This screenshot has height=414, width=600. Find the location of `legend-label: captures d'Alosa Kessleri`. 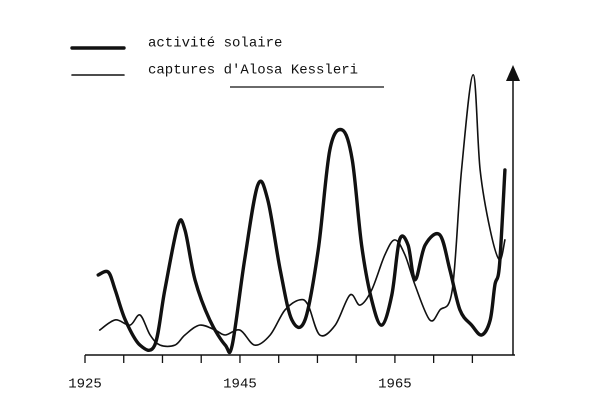

legend-label: captures d'Alosa Kessleri is located at coordinates (253, 71).